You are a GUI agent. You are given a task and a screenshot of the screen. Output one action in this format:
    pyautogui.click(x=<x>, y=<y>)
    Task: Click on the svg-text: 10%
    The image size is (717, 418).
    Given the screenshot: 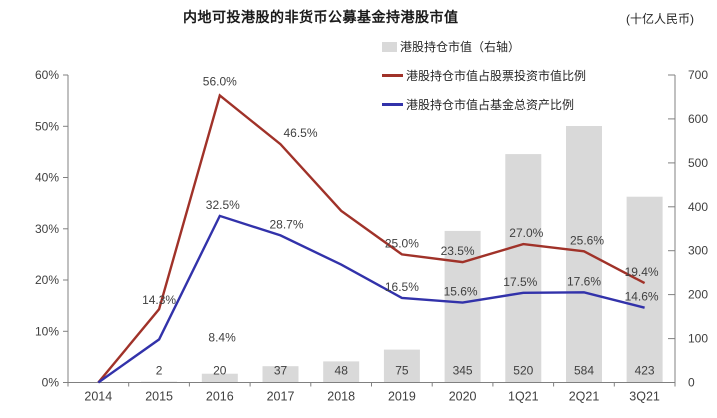 What is the action you would take?
    pyautogui.click(x=47, y=331)
    